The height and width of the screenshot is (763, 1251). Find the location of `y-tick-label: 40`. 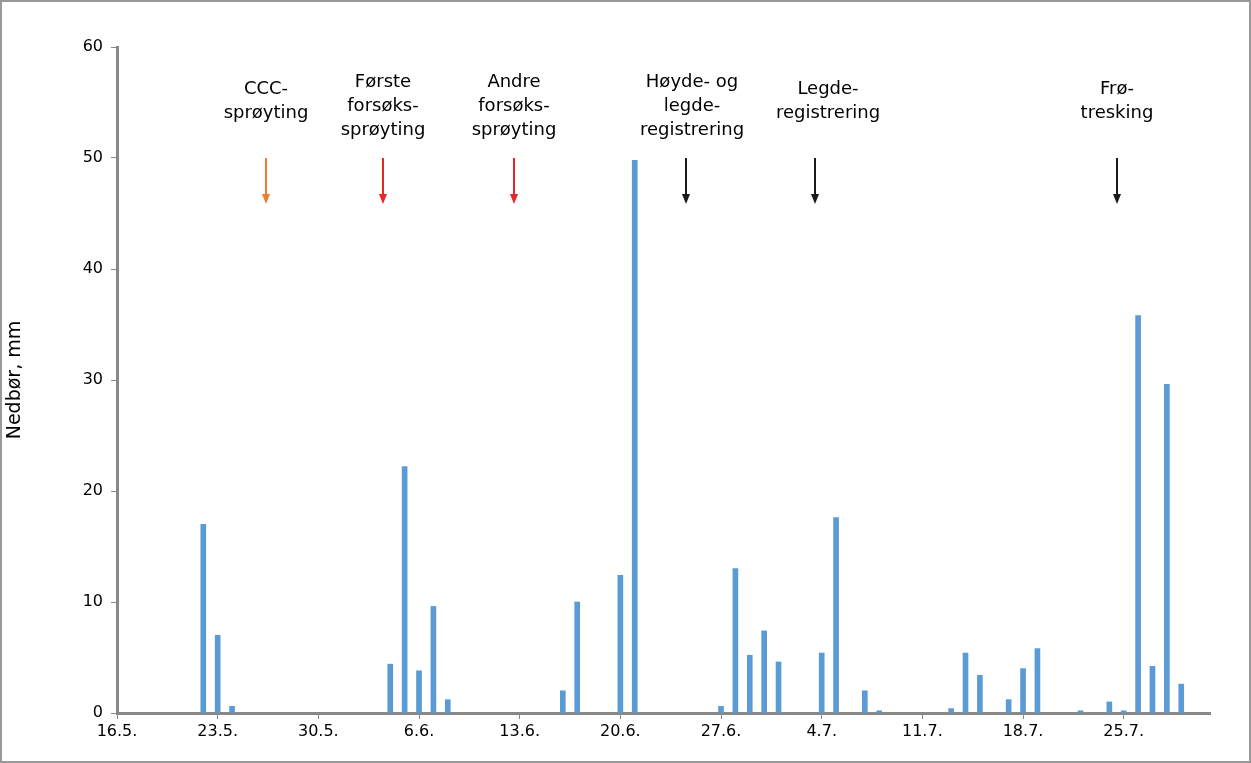

y-tick-label: 40 is located at coordinates (92, 268).